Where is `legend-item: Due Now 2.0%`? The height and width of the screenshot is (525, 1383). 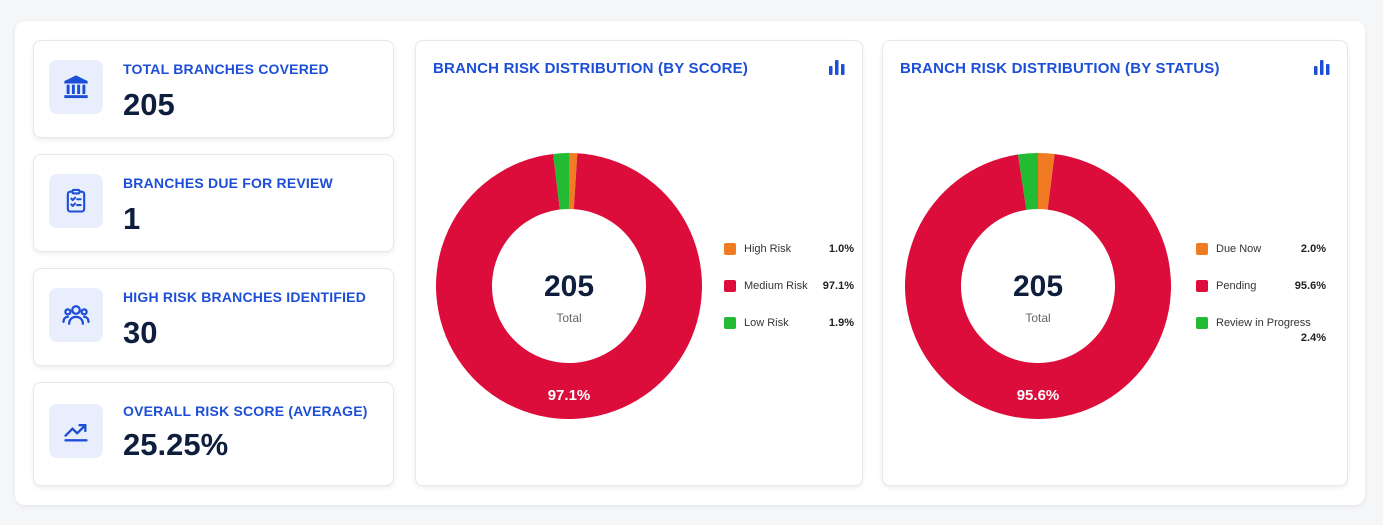
legend-item: Due Now 2.0% is located at coordinates (1261, 259).